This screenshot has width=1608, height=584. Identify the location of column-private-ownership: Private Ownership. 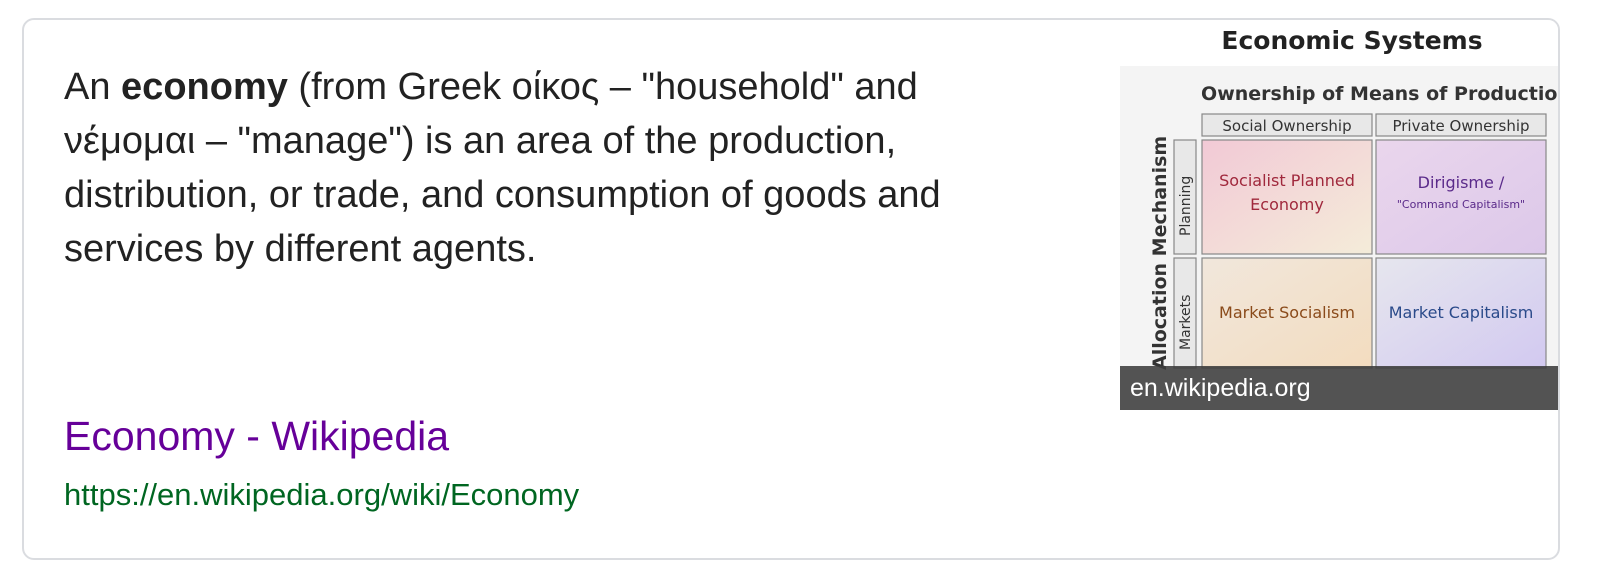
(1460, 126).